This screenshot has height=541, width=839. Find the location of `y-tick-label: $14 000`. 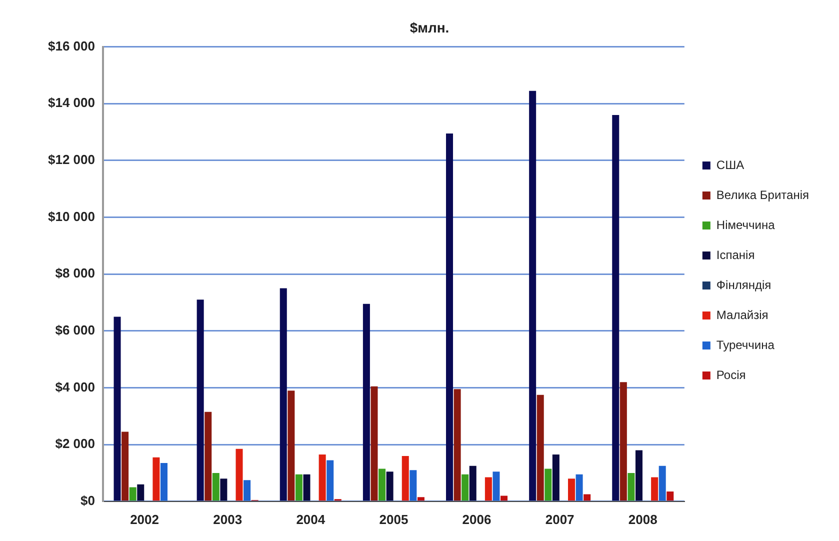

y-tick-label: $14 000 is located at coordinates (71, 102).